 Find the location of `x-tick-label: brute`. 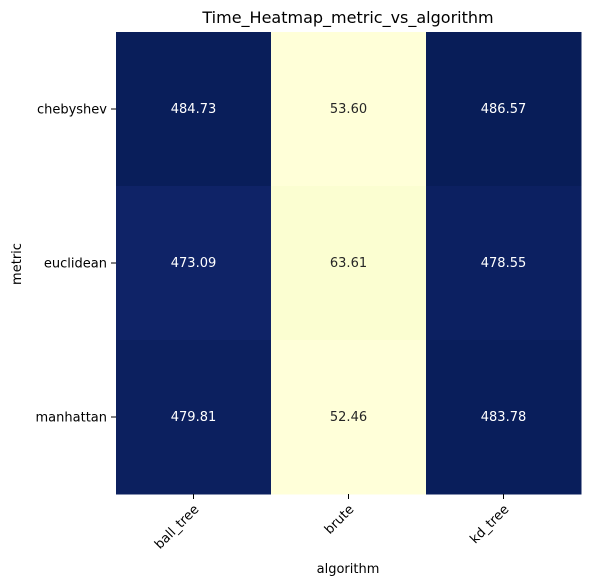

x-tick-label: brute is located at coordinates (339, 519).